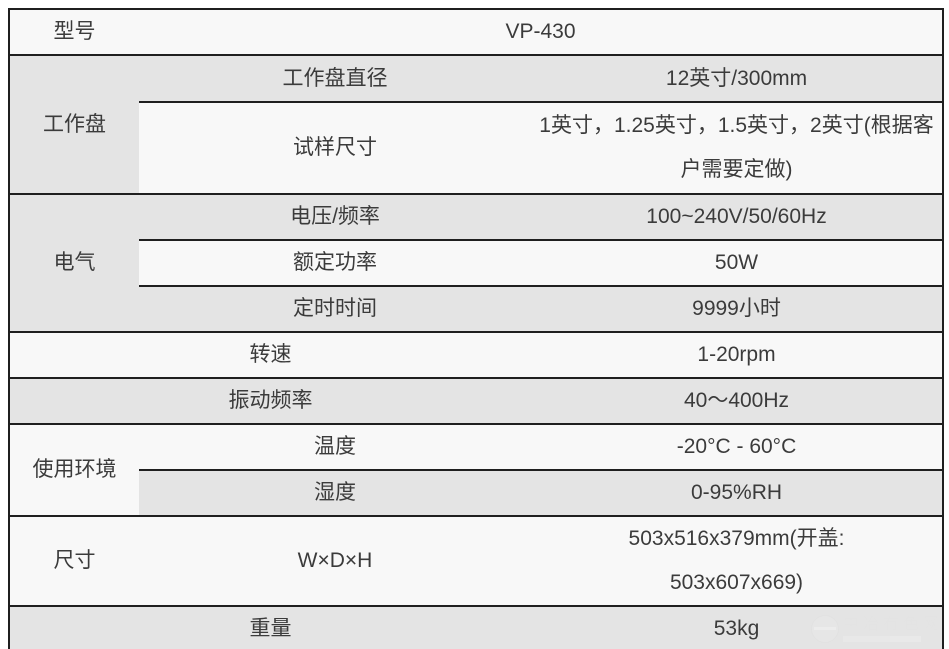  I want to click on row-humidity: 湿度 0-95%RH, so click(476, 492).